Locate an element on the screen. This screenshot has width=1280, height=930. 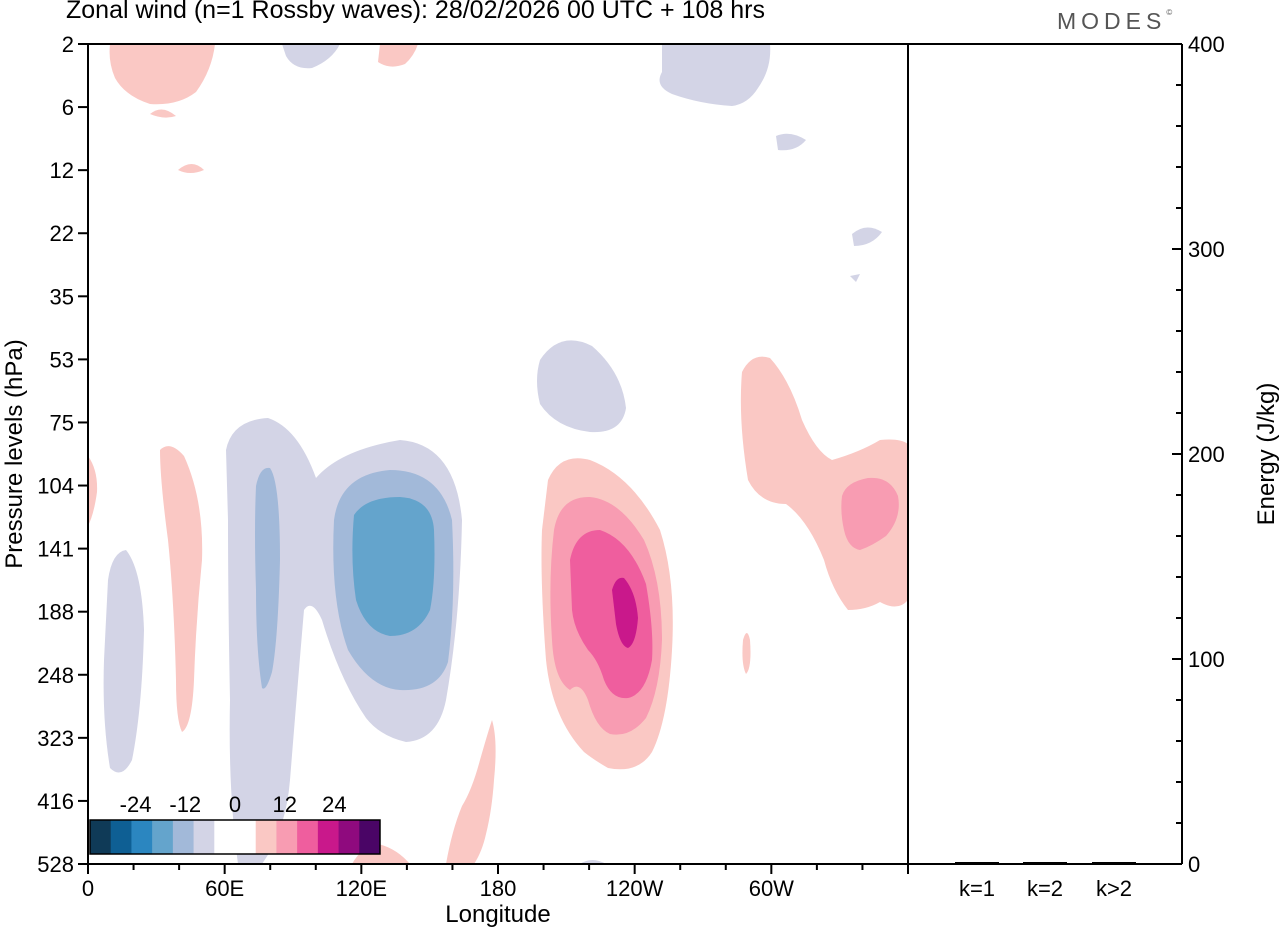
energy-tick-label: 300 is located at coordinates (1206, 249).